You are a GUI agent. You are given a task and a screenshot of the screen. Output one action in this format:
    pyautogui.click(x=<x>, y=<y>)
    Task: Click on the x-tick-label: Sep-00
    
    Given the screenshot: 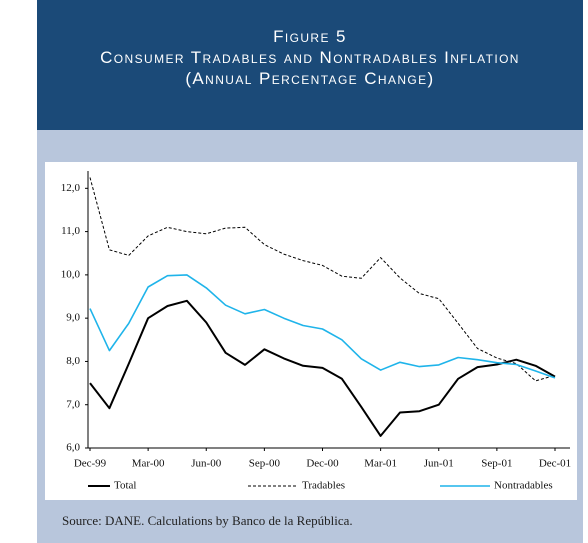 What is the action you would take?
    pyautogui.click(x=265, y=464)
    